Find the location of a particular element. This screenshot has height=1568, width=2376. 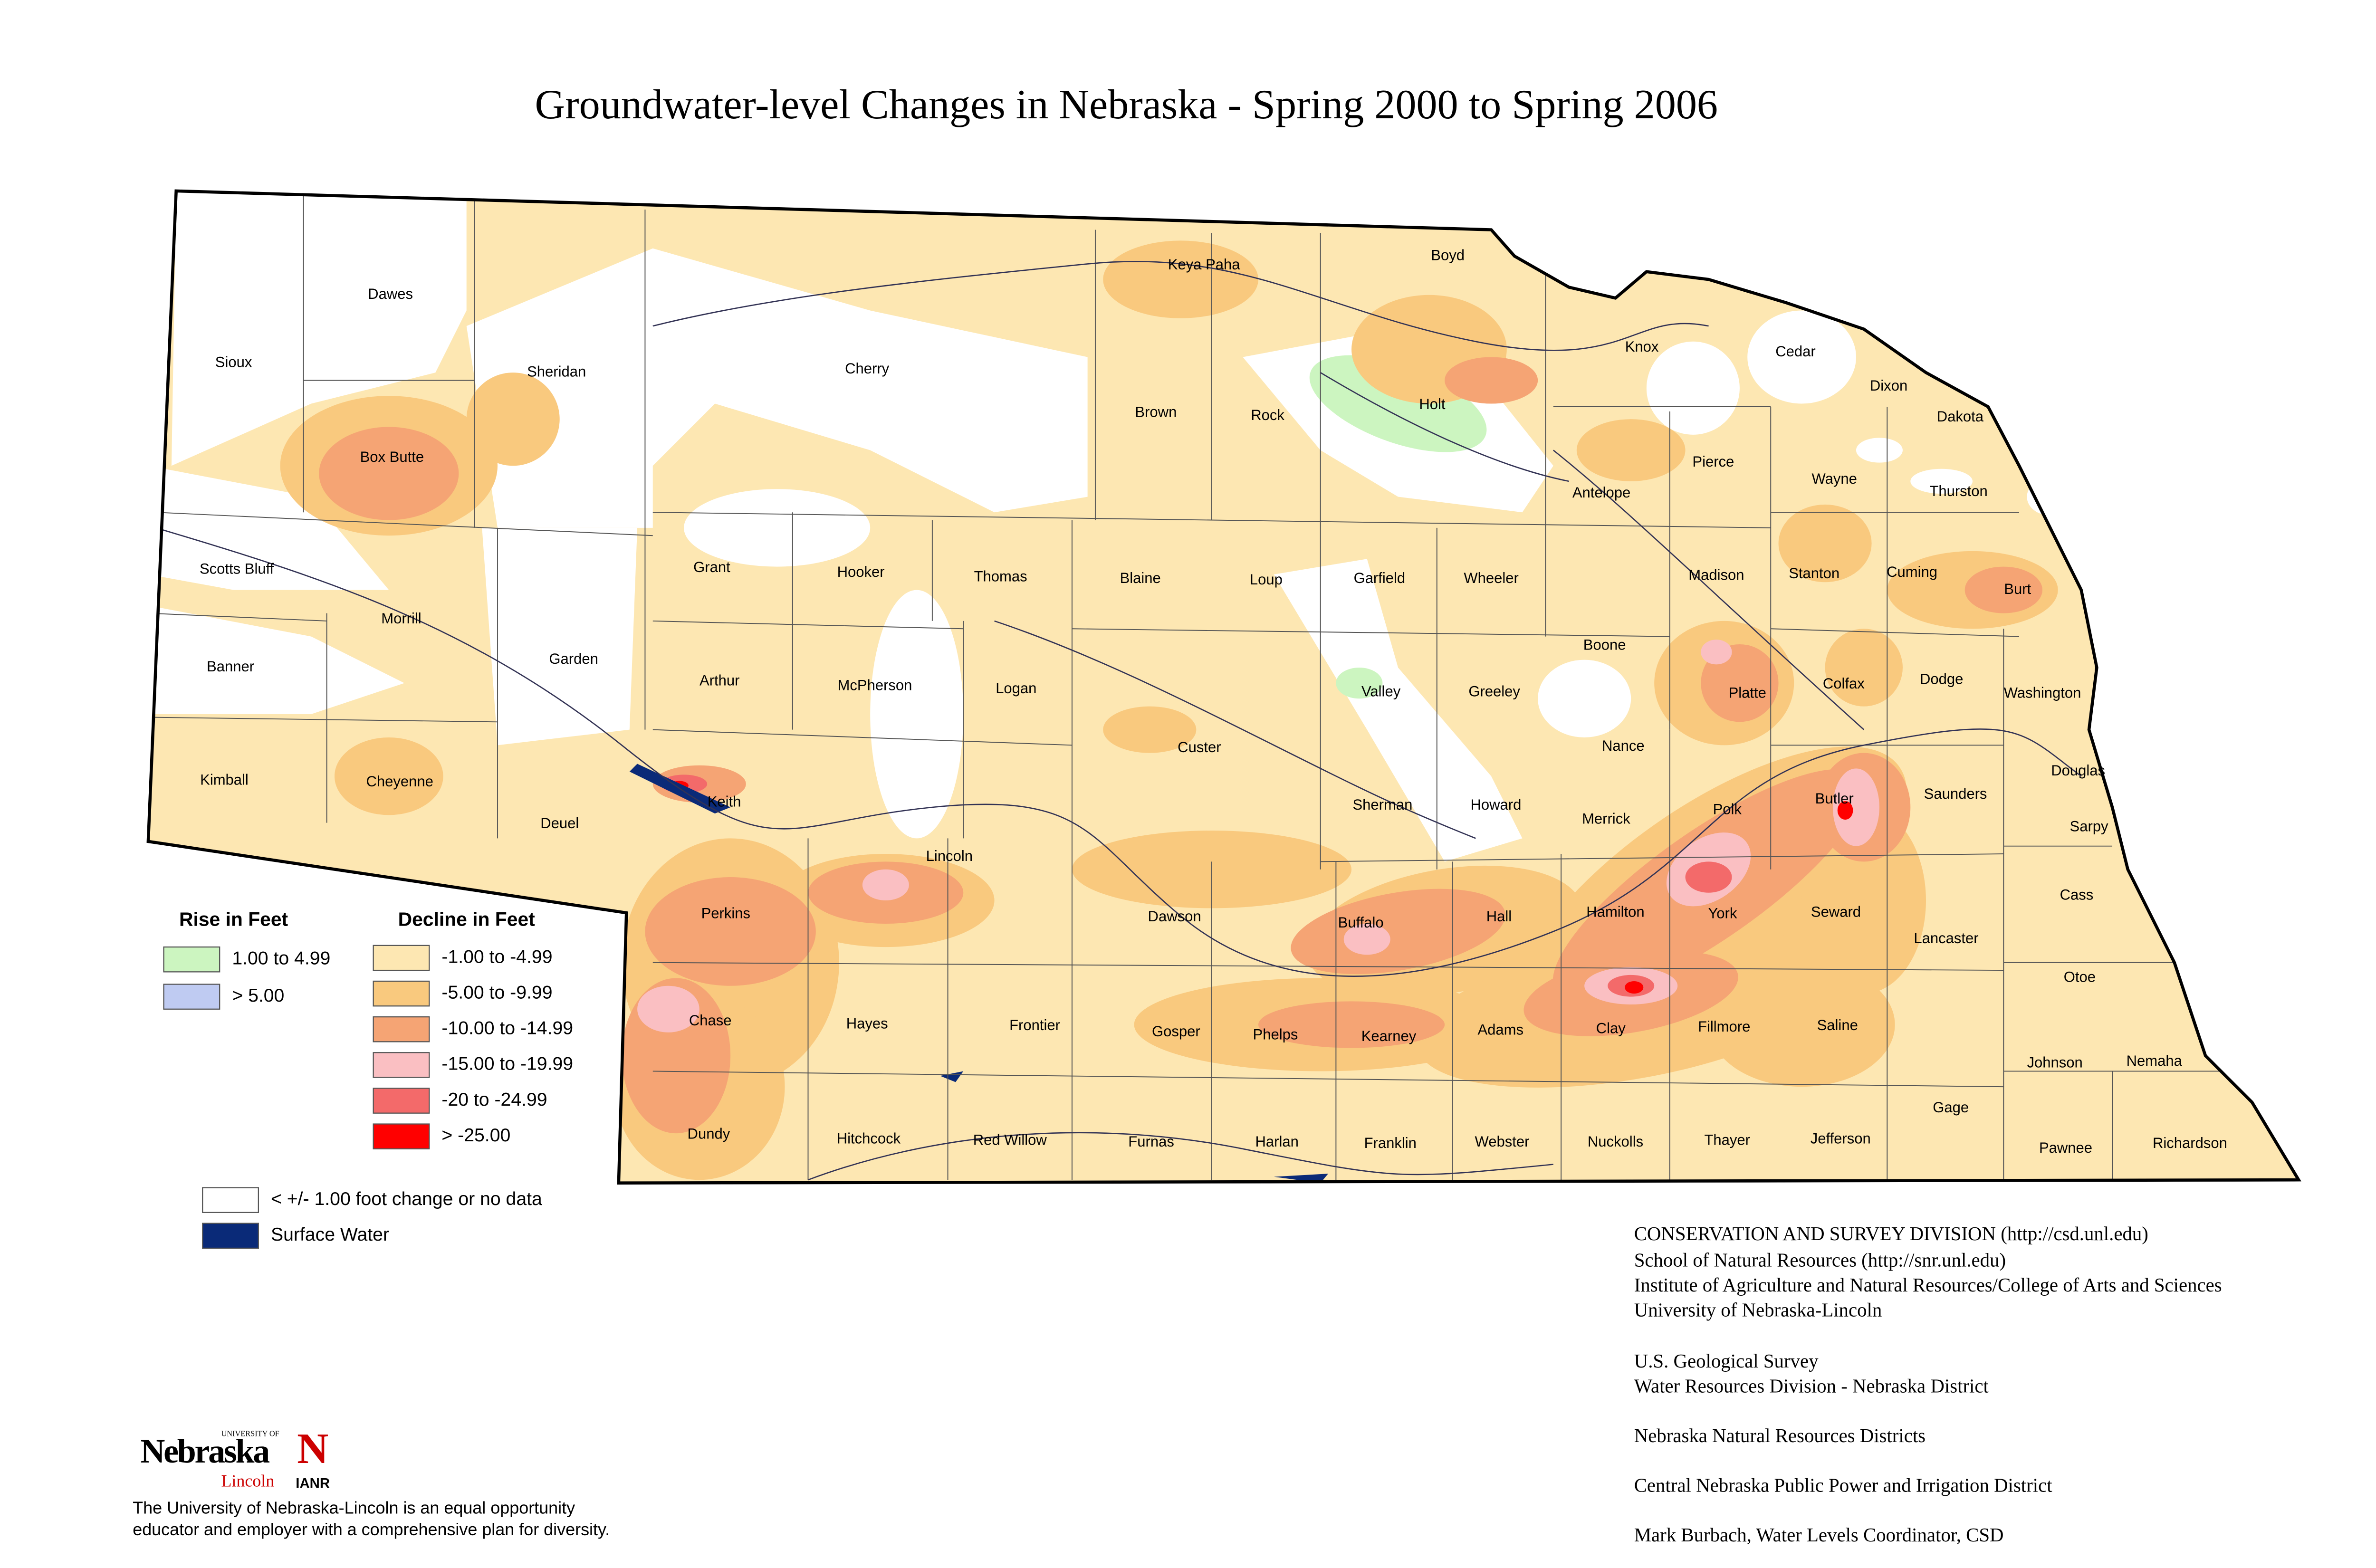

county-label: Cuming is located at coordinates (1912, 572).